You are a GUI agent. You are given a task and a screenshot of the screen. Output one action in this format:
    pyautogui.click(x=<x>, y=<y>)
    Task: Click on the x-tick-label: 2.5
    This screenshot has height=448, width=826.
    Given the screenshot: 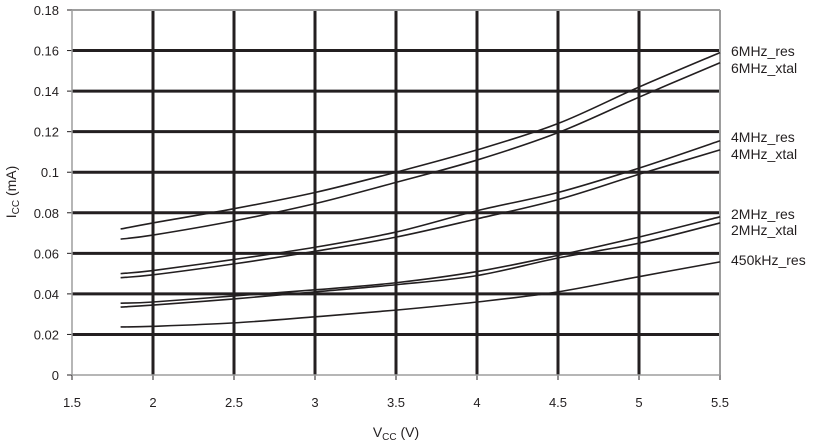 What is the action you would take?
    pyautogui.click(x=234, y=402)
    